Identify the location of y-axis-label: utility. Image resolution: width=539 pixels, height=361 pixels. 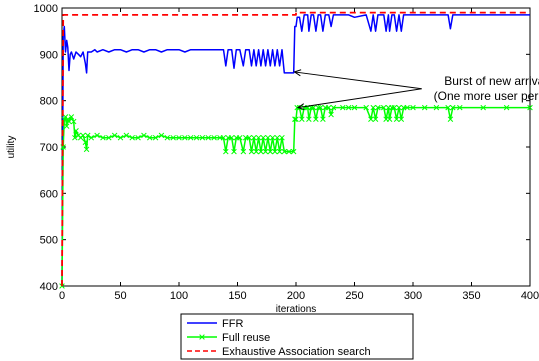
(11, 147).